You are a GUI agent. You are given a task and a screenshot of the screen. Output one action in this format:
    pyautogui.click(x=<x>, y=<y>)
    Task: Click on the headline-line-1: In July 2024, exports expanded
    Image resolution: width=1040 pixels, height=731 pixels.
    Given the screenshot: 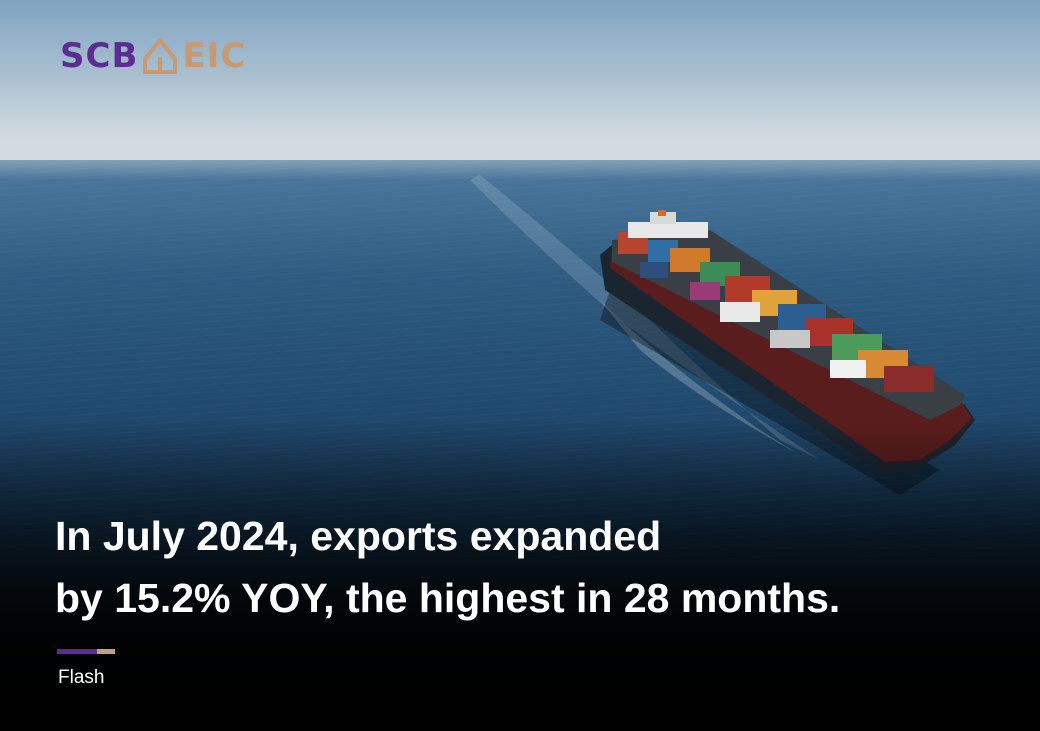 What is the action you would take?
    pyautogui.click(x=358, y=536)
    